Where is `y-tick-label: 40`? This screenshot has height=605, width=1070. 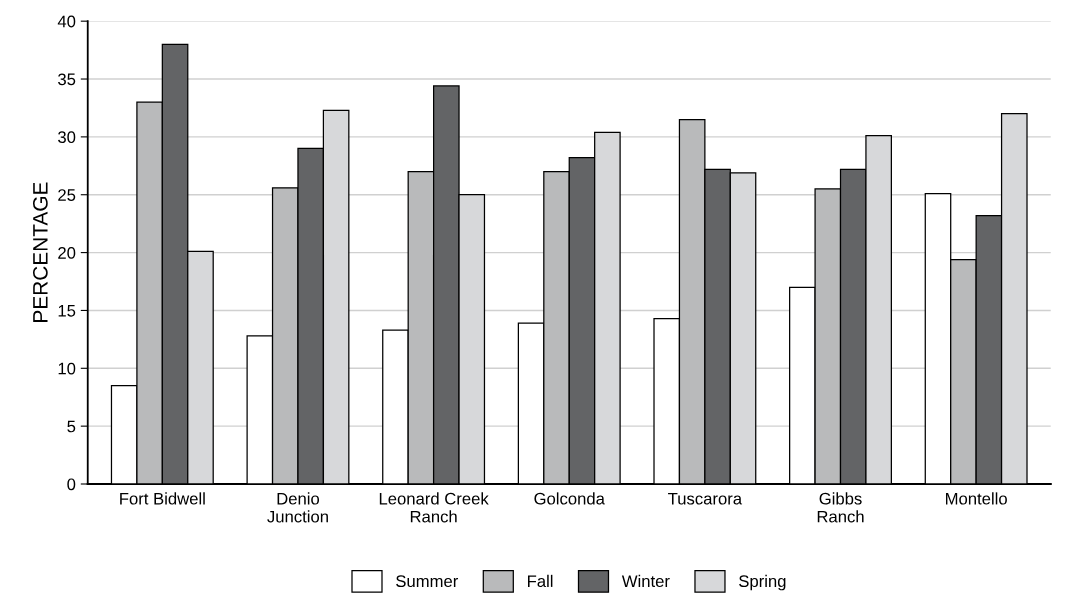
y-tick-label: 40 is located at coordinates (66, 21).